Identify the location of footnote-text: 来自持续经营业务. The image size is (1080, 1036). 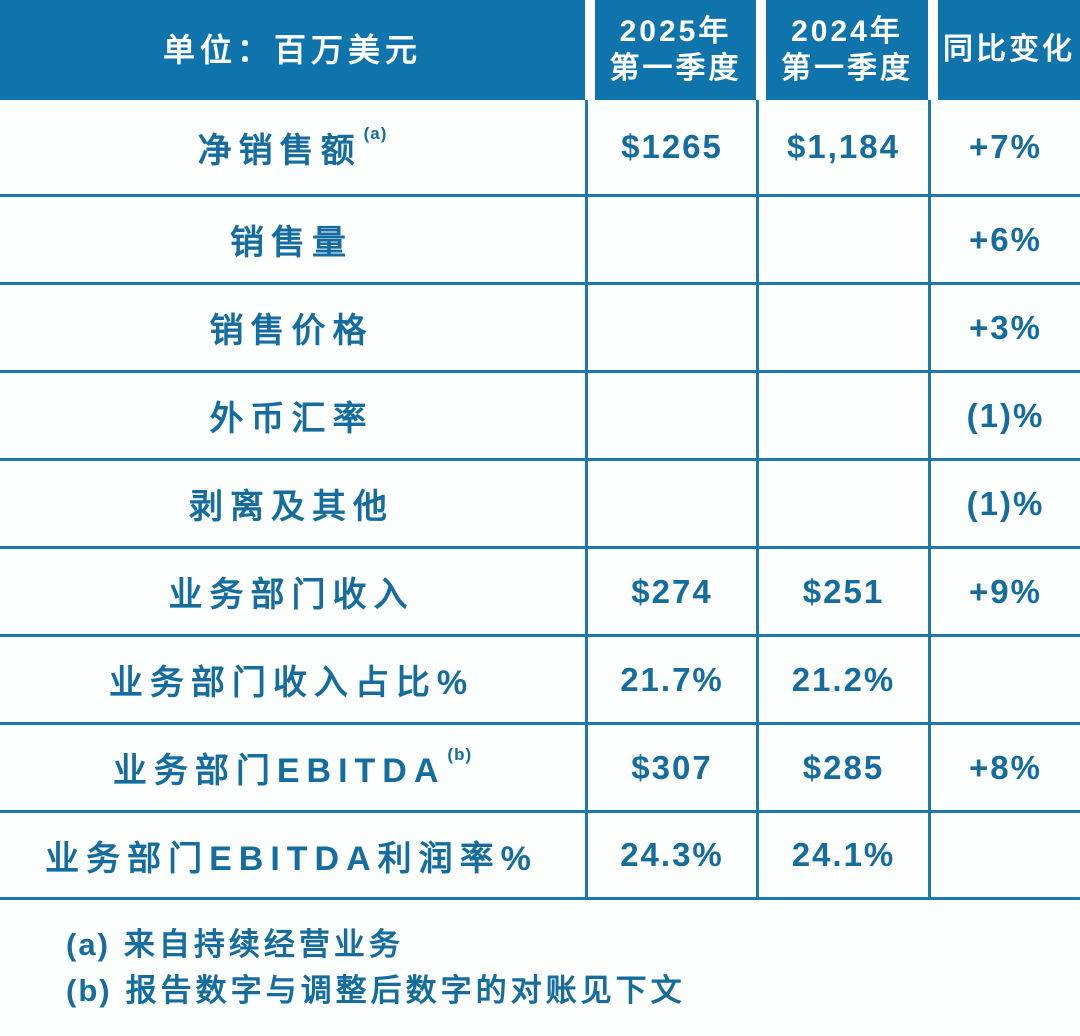
(263, 944).